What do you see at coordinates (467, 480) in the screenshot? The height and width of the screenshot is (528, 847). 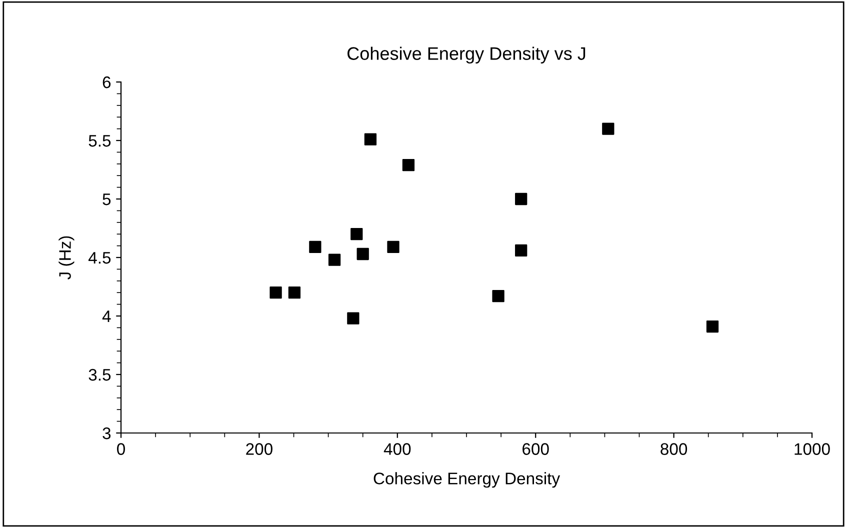 I see `x-axis-title: Cohesive Energy Density` at bounding box center [467, 480].